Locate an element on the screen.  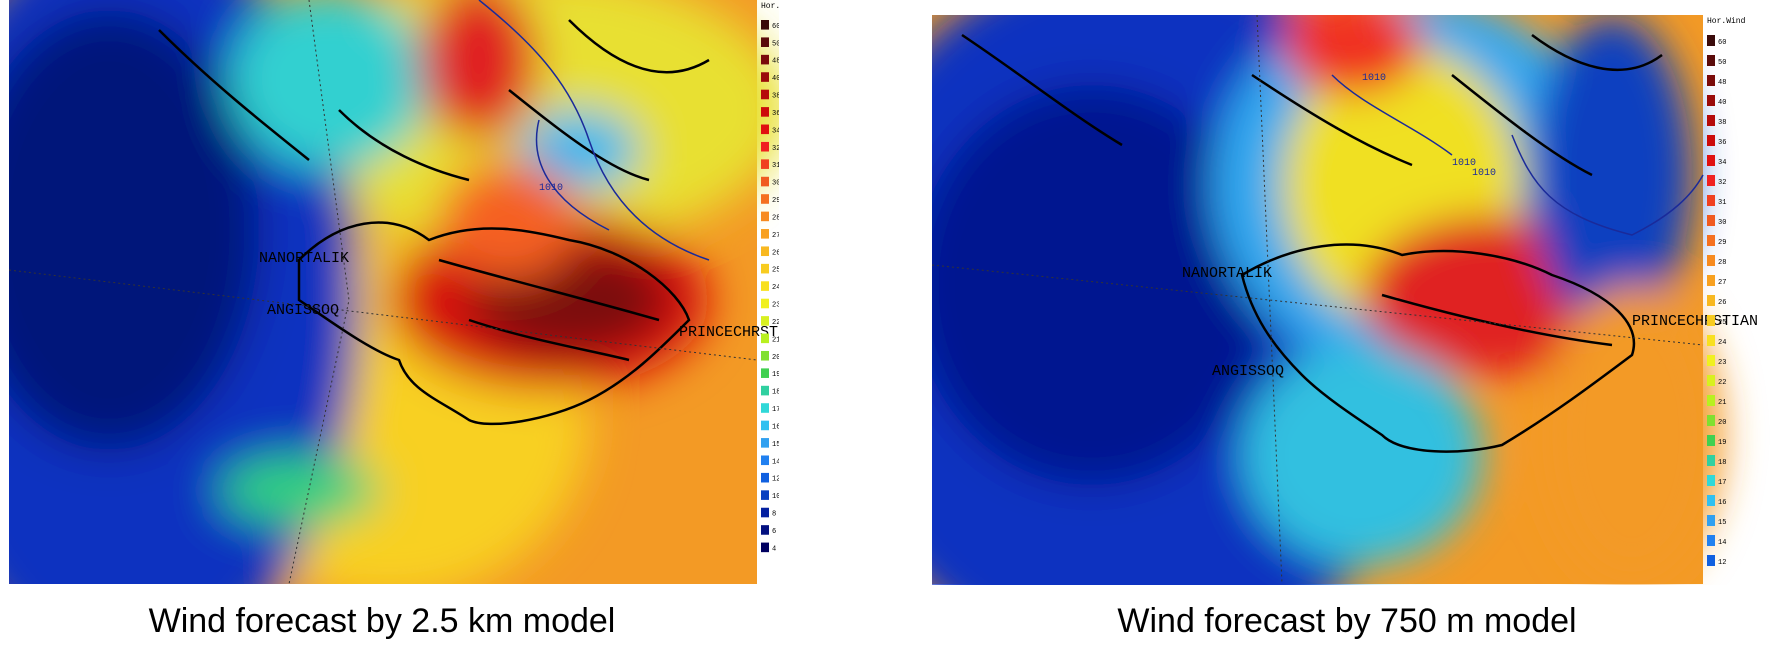
legend-label: 10 is located at coordinates (775, 497).